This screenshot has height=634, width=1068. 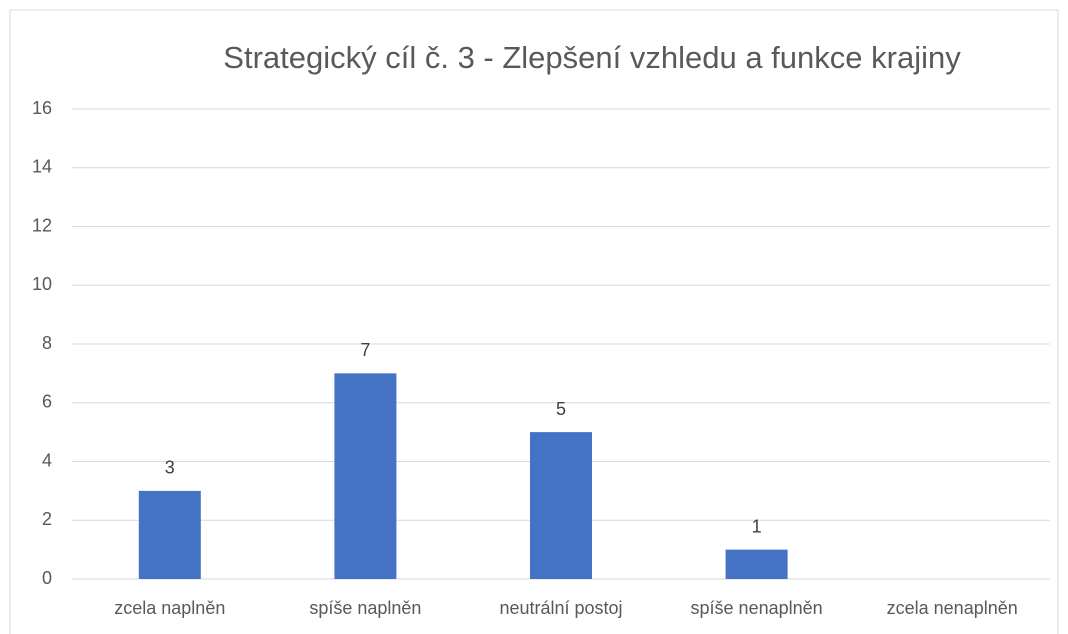 What do you see at coordinates (757, 608) in the screenshot?
I see `x-tick-label: spíše nenaplněn` at bounding box center [757, 608].